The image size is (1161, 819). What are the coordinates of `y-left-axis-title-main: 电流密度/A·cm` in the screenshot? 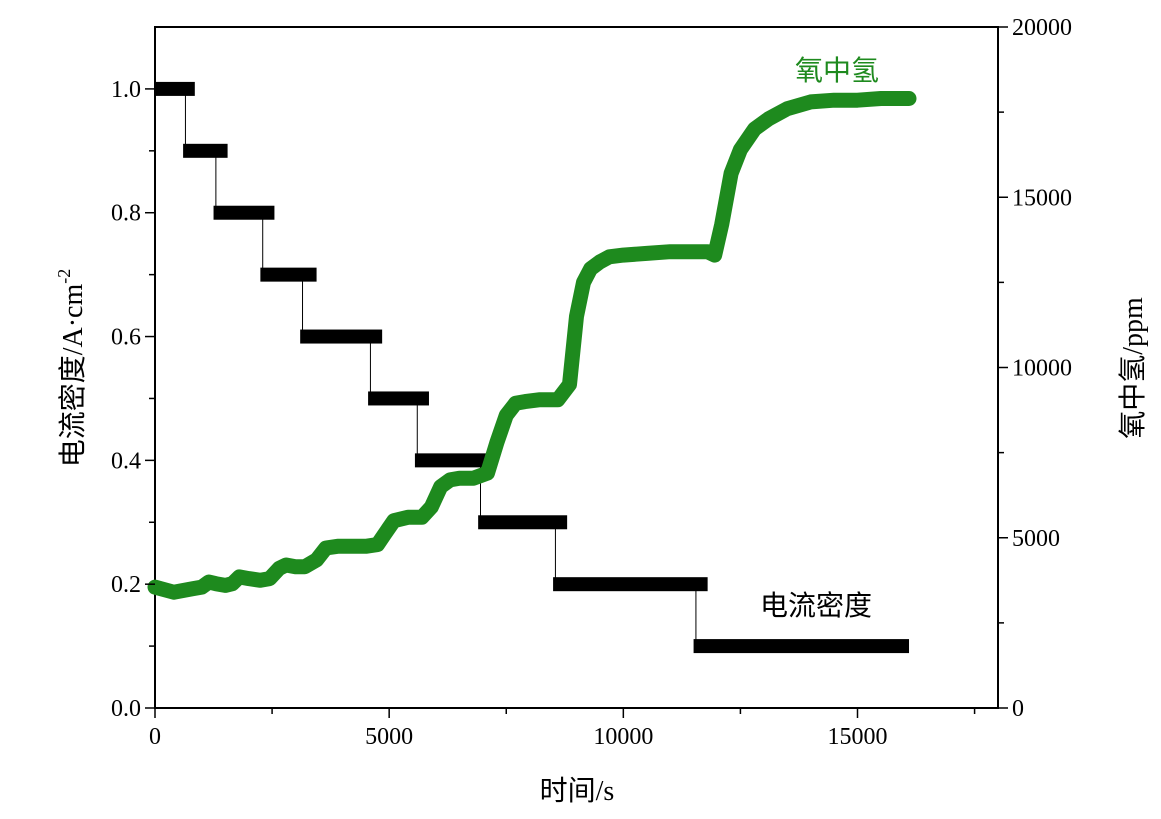 It's located at (73, 376).